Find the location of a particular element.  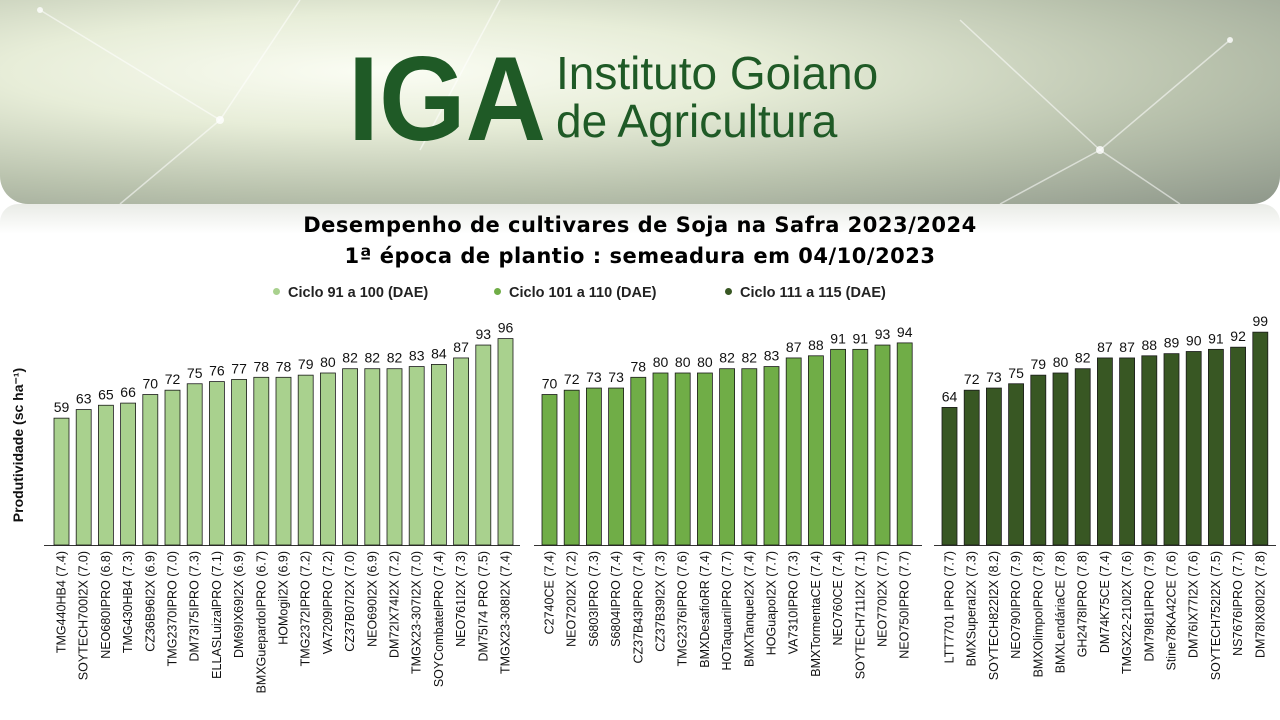

category-label: TMGX23-308I2X (7.4) is located at coordinates (506, 612).